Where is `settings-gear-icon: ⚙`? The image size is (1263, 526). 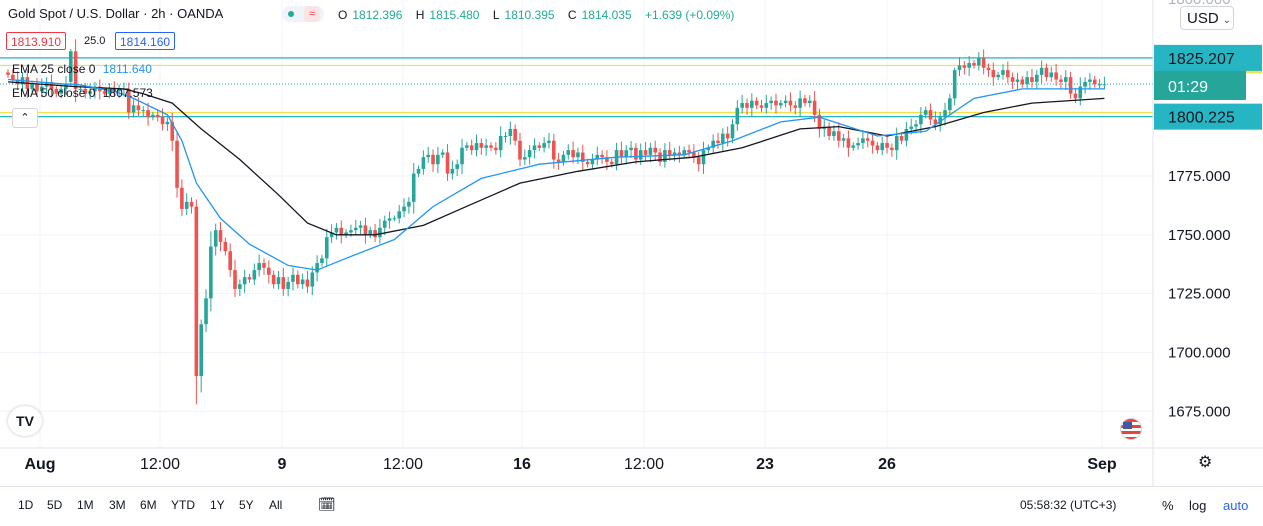 settings-gear-icon: ⚙ is located at coordinates (1205, 462).